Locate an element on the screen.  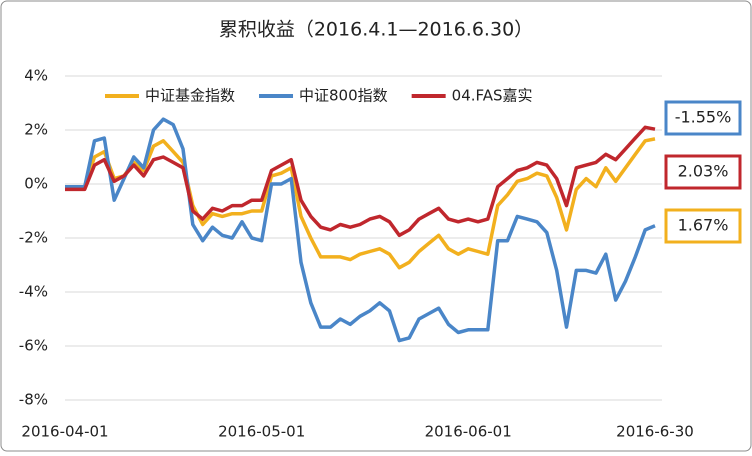
x-tick-label: 2016-05-01 is located at coordinates (261, 432).